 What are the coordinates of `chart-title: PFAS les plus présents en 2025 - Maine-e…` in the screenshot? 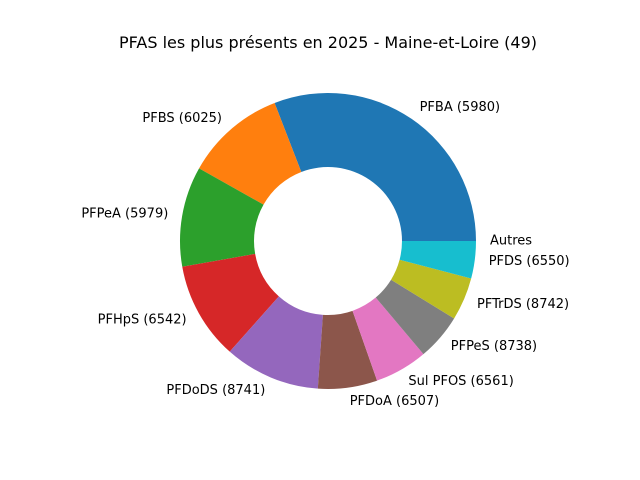 It's located at (328, 42).